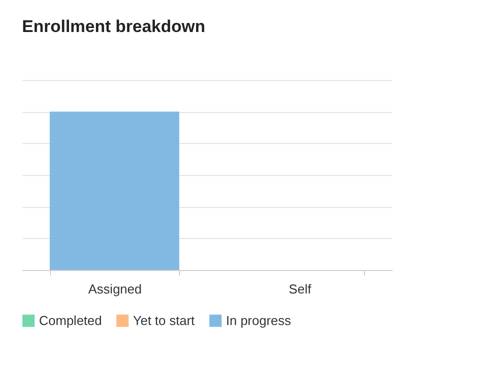 The width and height of the screenshot is (479, 378). What do you see at coordinates (164, 320) in the screenshot?
I see `legend-label: Yet to start` at bounding box center [164, 320].